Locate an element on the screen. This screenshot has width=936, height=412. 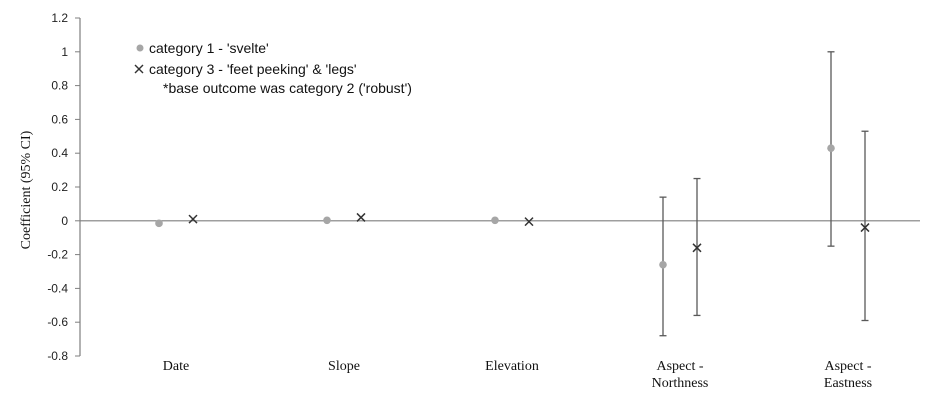
legend-label-category-3: category 3 - 'feet peeking' & 'legs' is located at coordinates (253, 69).